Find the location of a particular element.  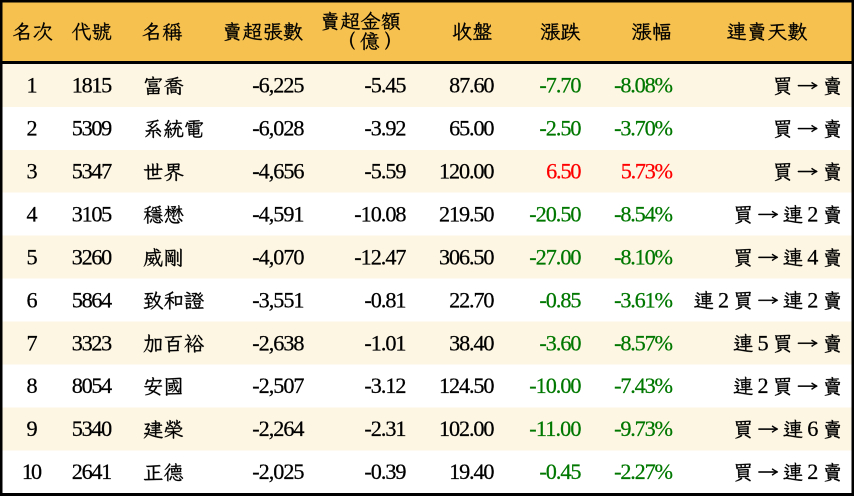

svg-text: 38.40 is located at coordinates (471, 342).